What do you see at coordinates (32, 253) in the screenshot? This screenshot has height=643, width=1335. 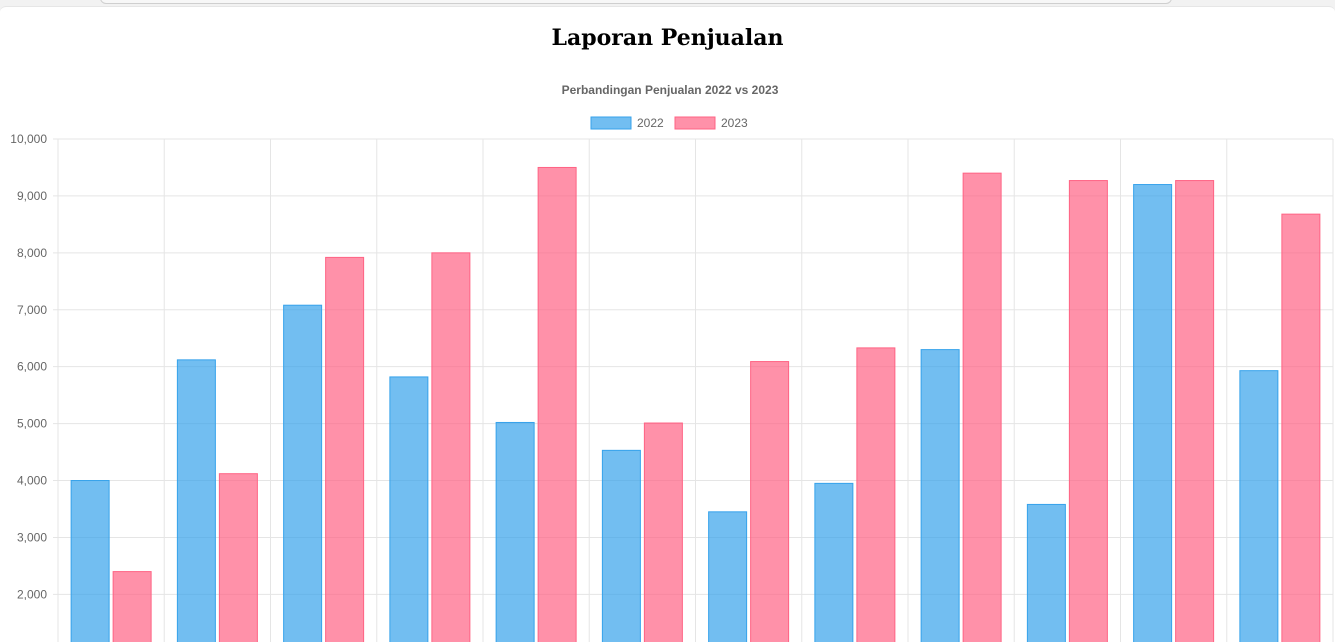 I see `y-tick-label: 8,000` at bounding box center [32, 253].